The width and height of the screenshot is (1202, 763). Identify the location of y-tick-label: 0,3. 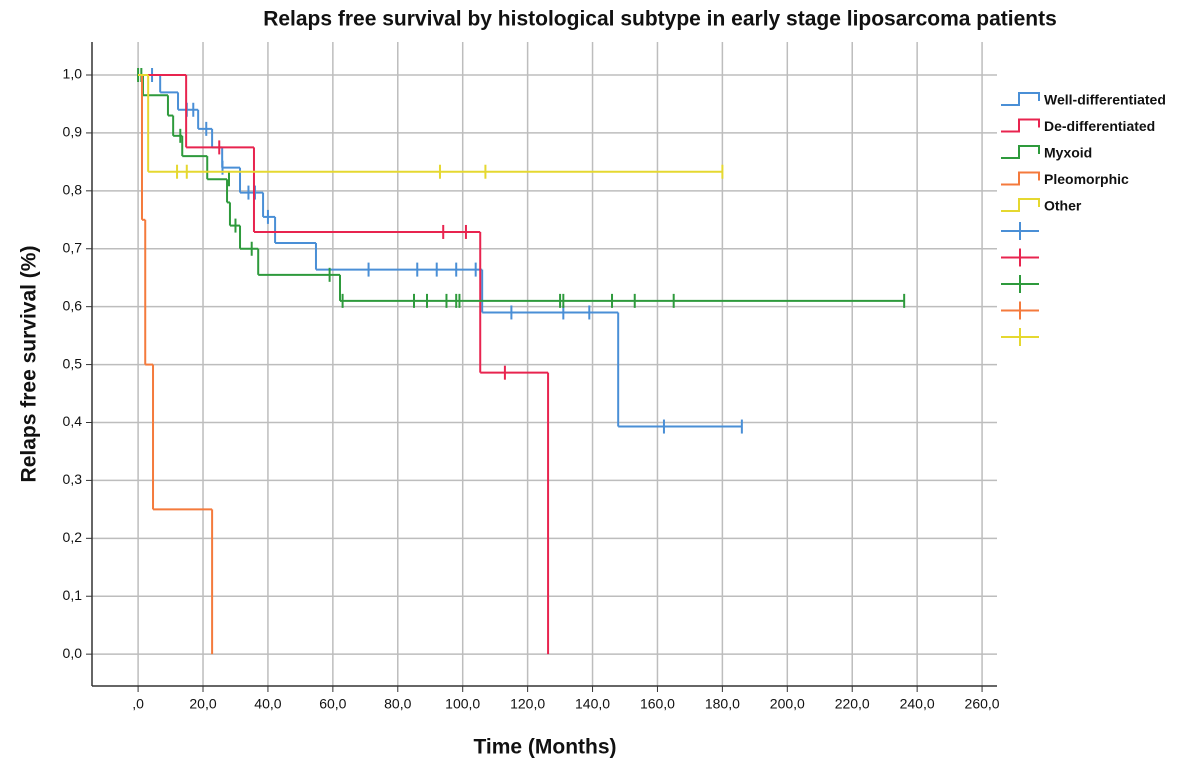
(73, 479).